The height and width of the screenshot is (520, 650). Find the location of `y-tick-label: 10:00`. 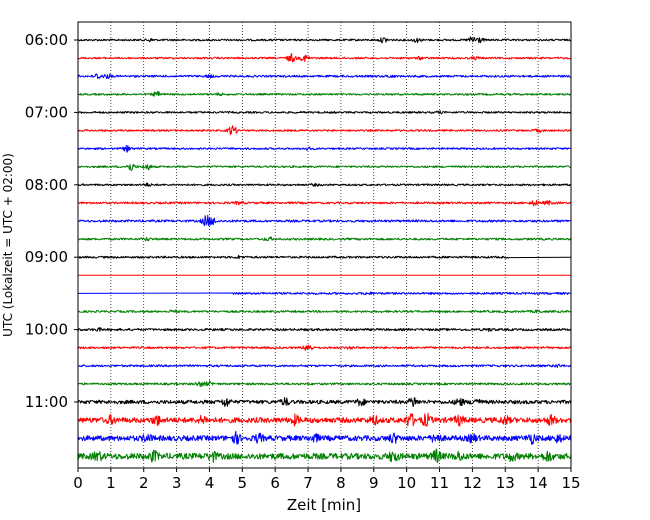

y-tick-label: 10:00 is located at coordinates (46, 330).